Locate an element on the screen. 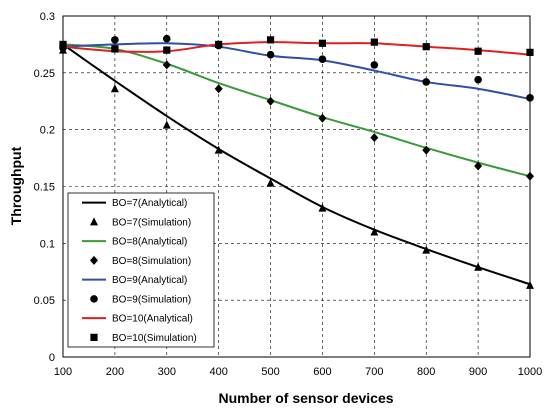 The image size is (550, 412). x-tick-label: 600 is located at coordinates (322, 372).